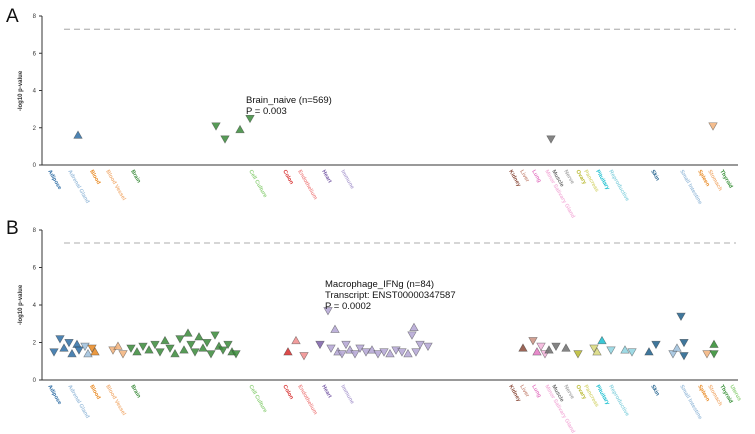  Describe the element at coordinates (289, 100) in the screenshot. I see `panel-a-annotation-line-1: Brain_naive (n=569)` at that location.